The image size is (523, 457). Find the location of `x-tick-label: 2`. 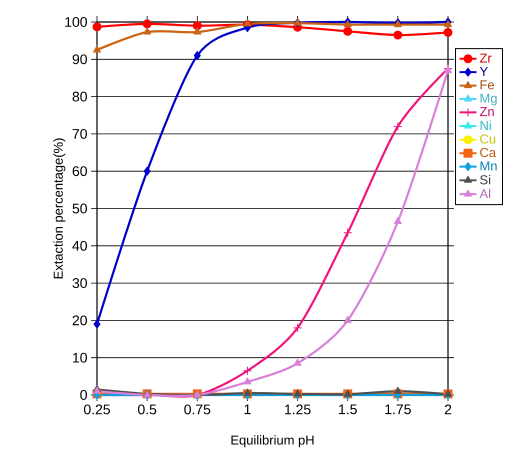

x-tick-label: 2 is located at coordinates (448, 409).